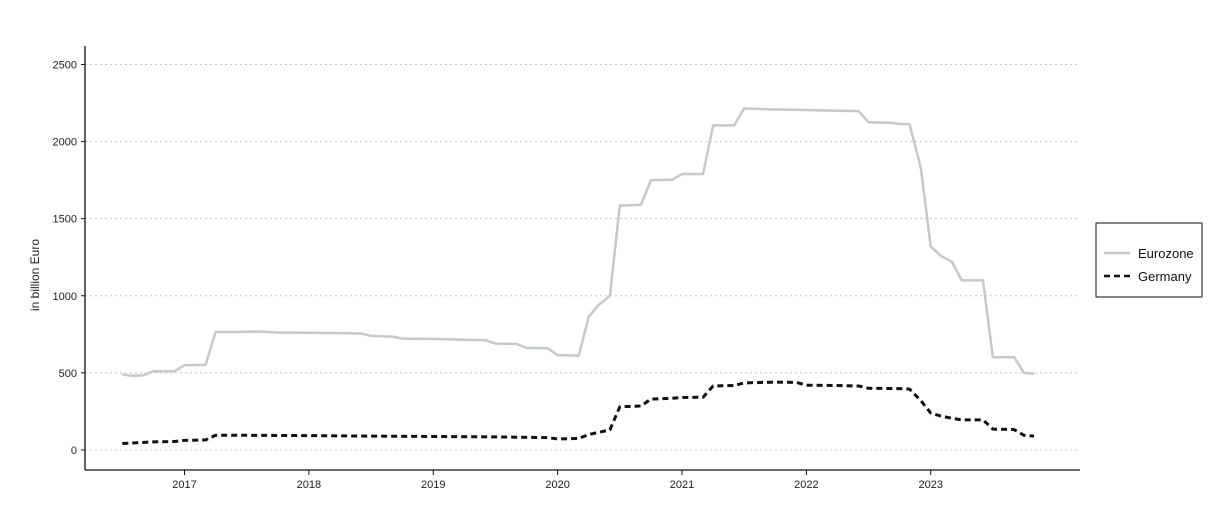 This screenshot has width=1208, height=509. I want to click on x-tick-label-2019: 2019, so click(433, 485).